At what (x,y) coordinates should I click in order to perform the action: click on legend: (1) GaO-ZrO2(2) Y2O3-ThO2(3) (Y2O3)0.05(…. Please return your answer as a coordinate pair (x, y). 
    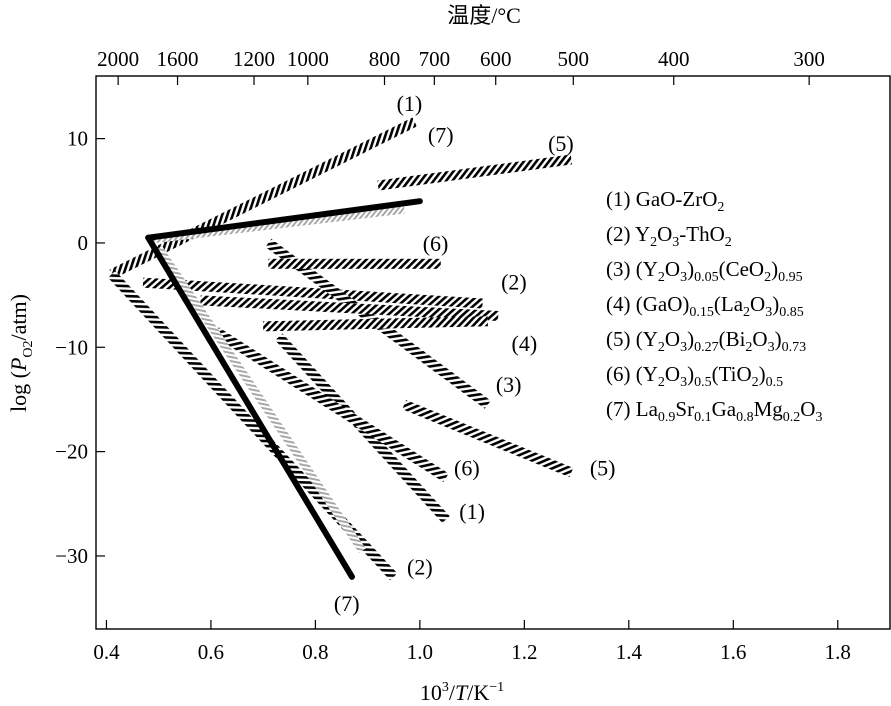
    Looking at the image, I should click on (714, 306).